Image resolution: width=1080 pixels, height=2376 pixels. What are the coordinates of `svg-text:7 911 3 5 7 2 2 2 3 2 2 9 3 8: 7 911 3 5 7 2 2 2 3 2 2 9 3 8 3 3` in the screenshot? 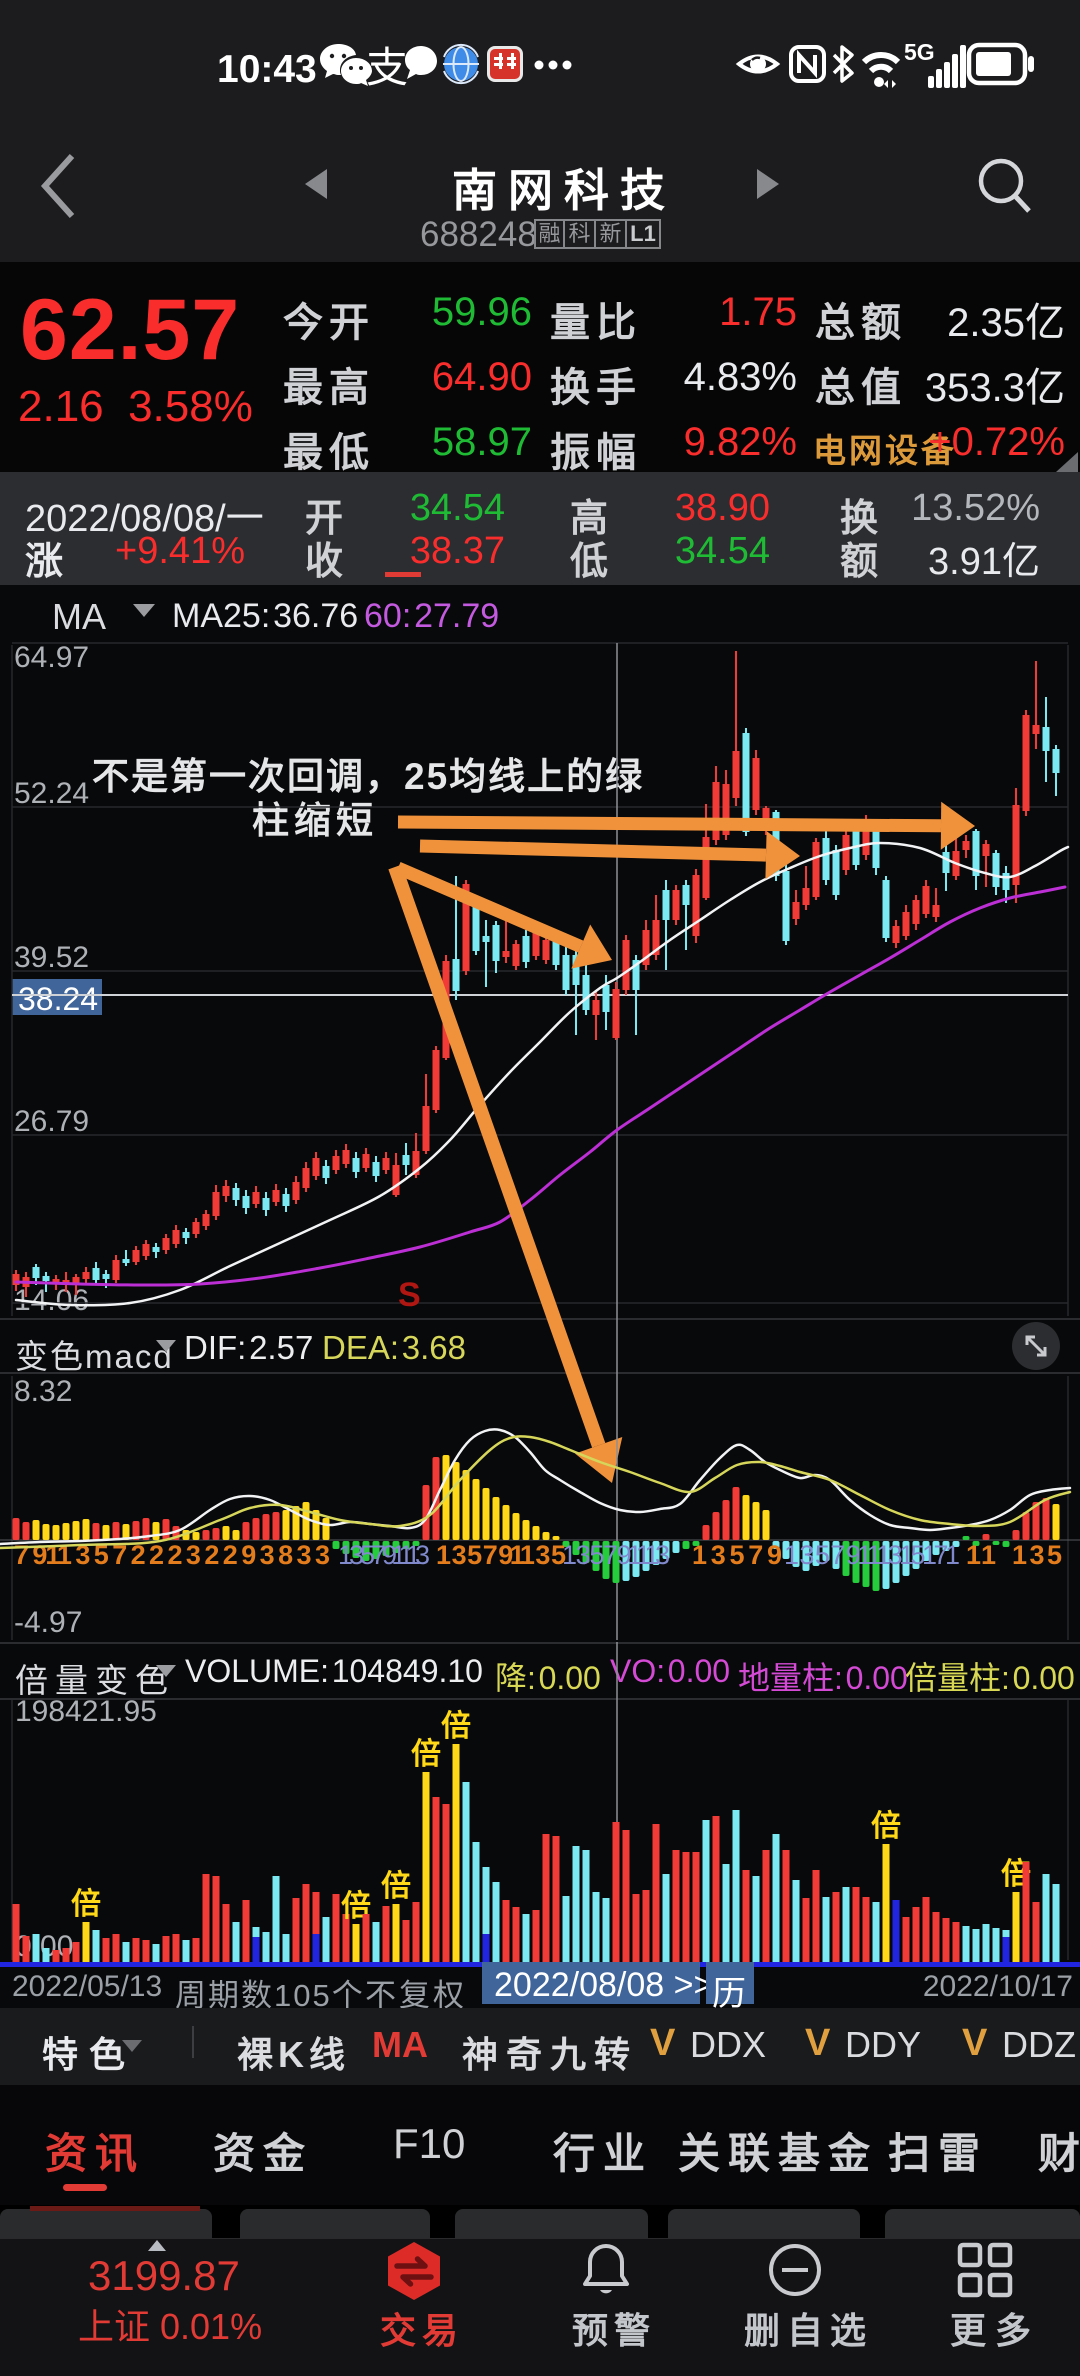 It's located at (172, 1555).